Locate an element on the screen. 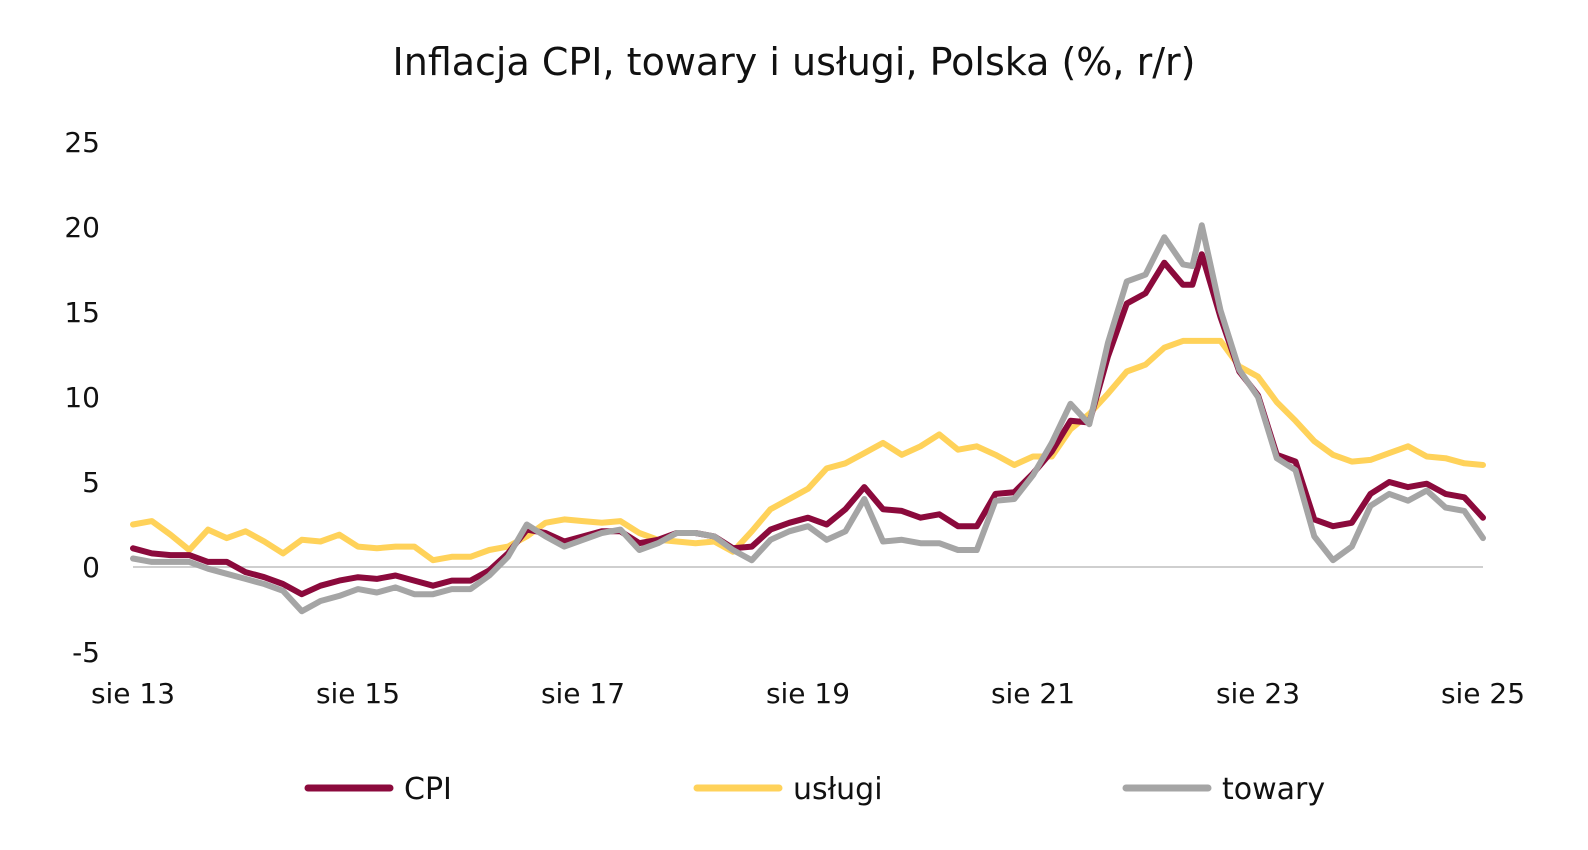 This screenshot has height=850, width=1588. legend-label: usługi is located at coordinates (838, 789).